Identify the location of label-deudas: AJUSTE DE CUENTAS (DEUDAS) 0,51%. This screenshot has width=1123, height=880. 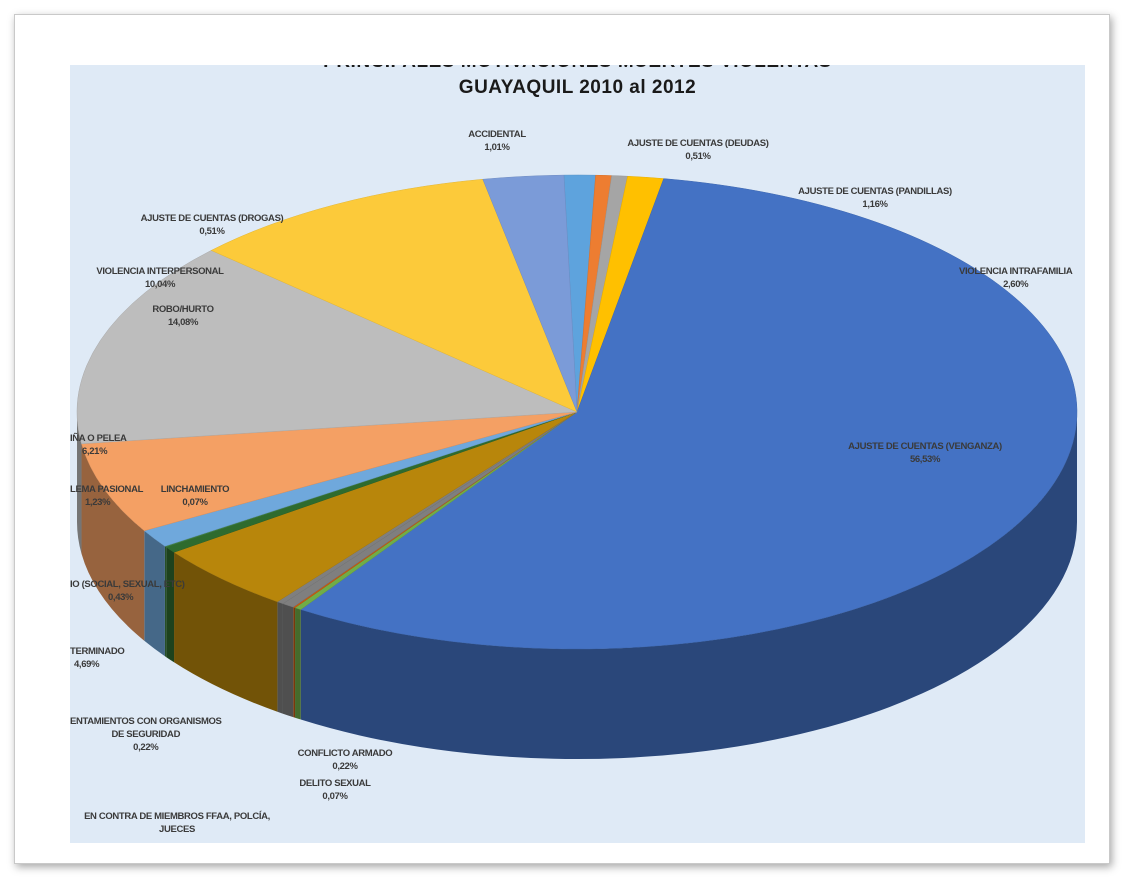
(698, 150).